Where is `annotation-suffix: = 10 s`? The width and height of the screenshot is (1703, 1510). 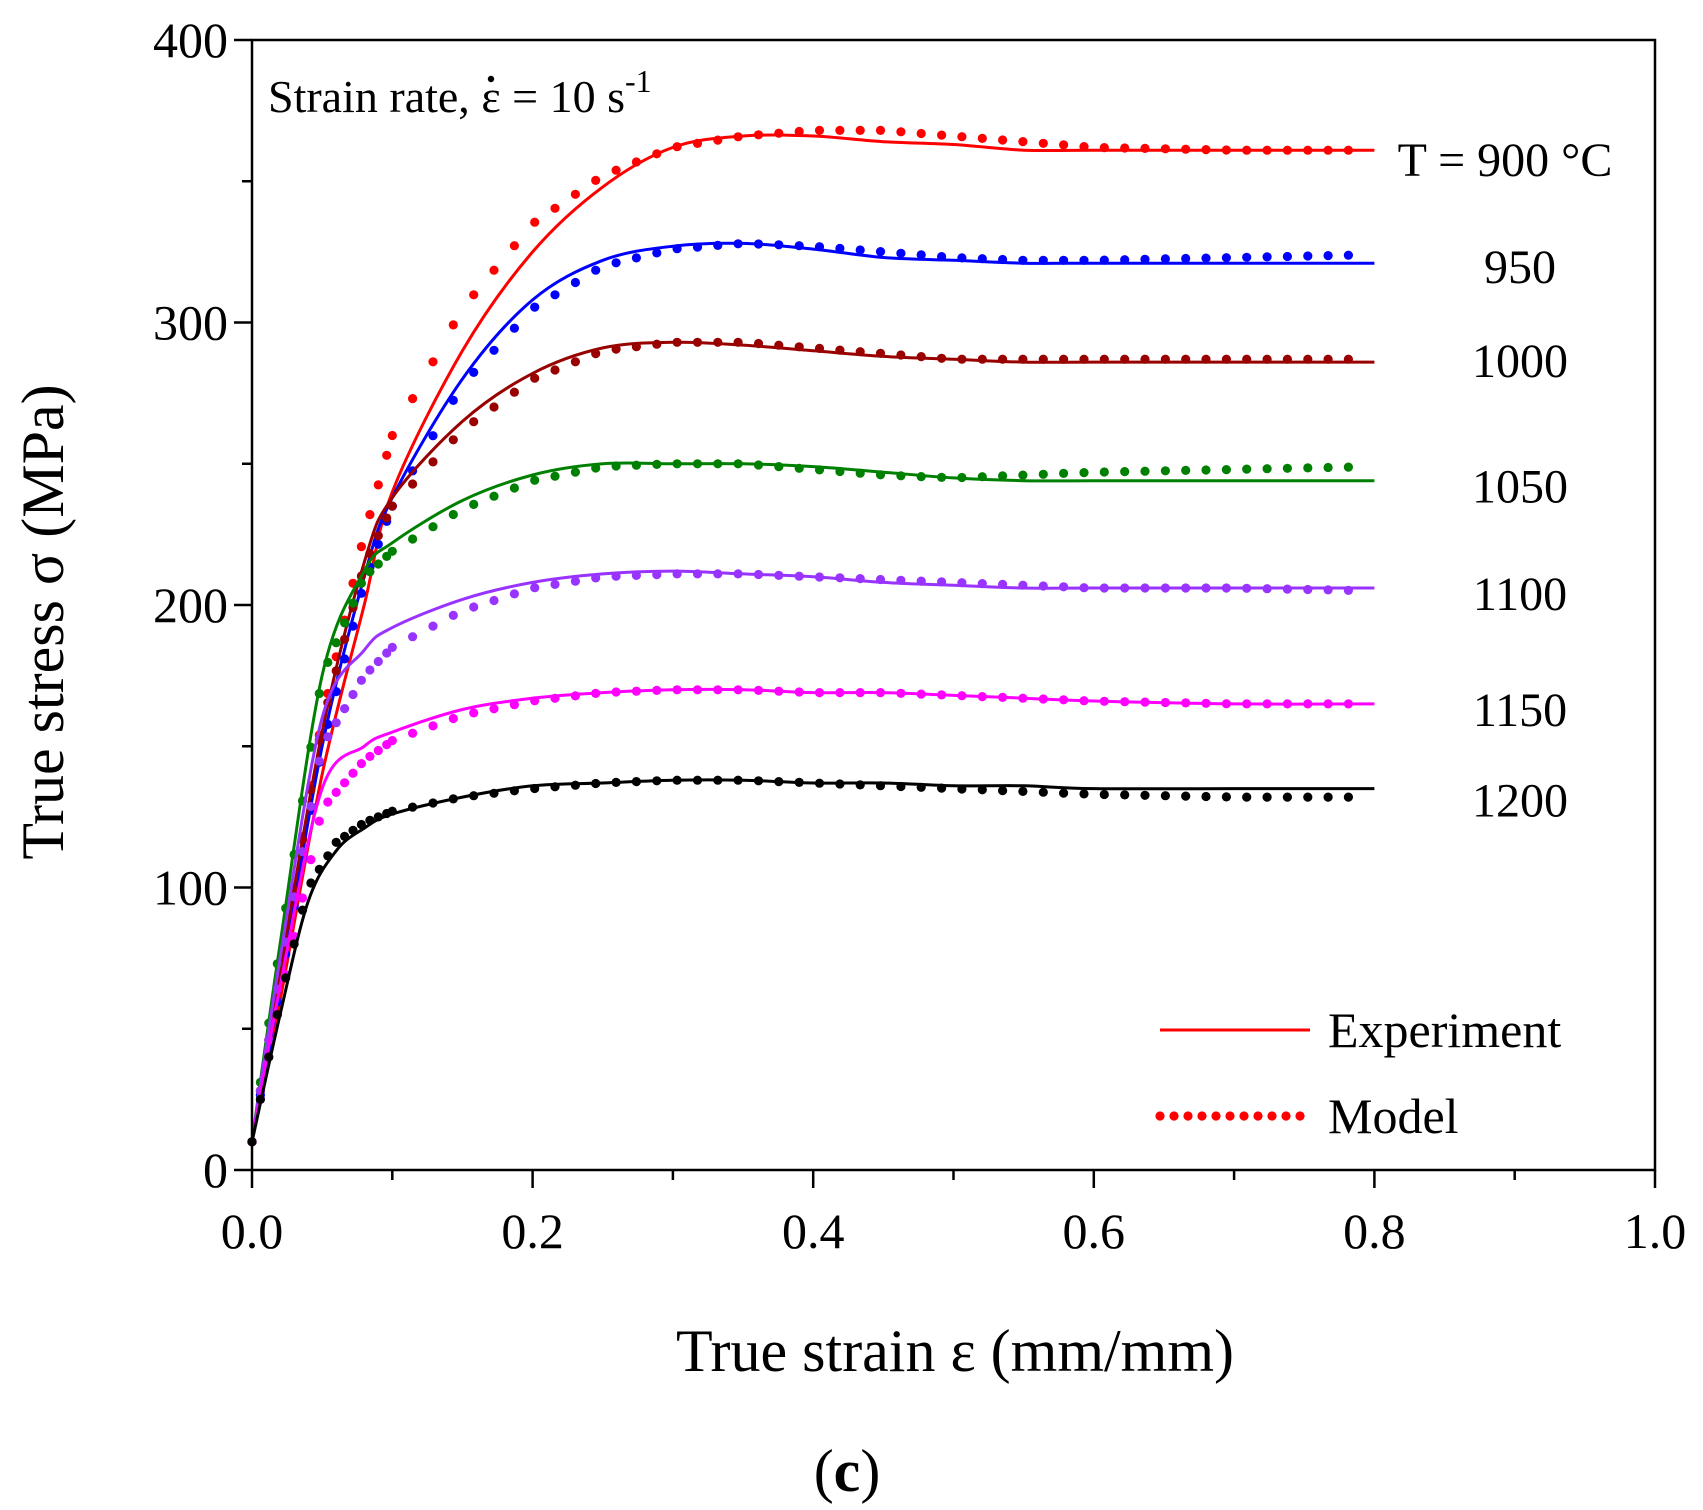 annotation-suffix: = 10 s is located at coordinates (563, 96).